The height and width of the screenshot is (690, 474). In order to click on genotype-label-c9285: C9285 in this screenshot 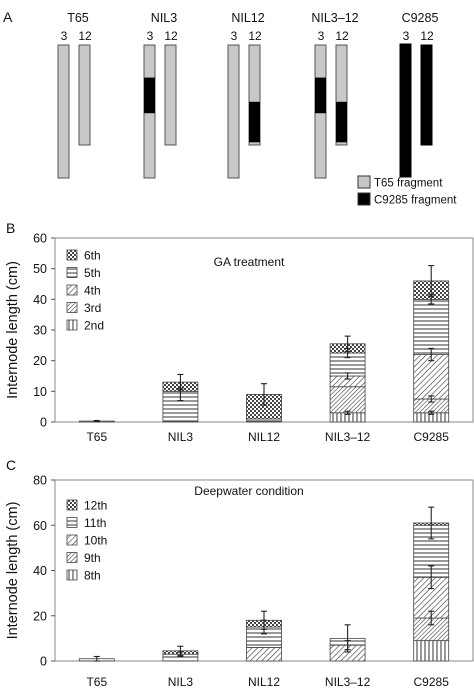, I will do `click(420, 18)`.